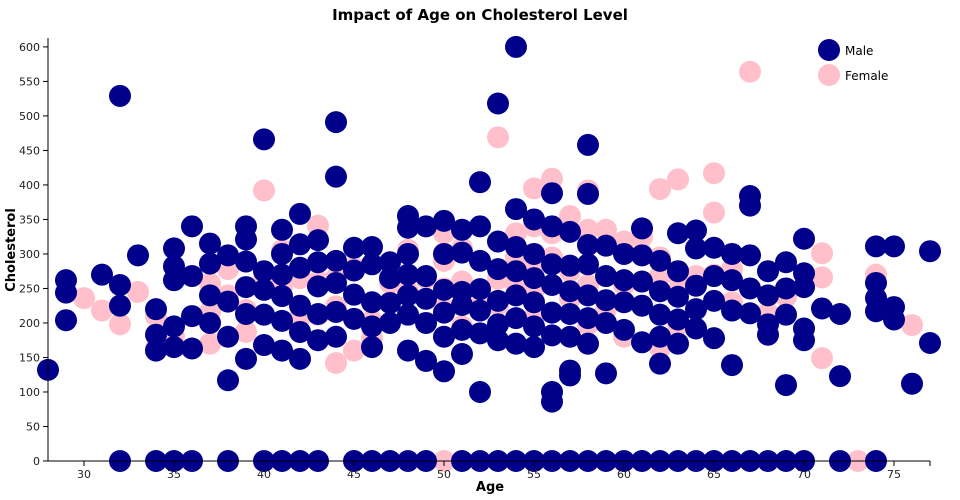  Describe the element at coordinates (29, 47) in the screenshot. I see `y-tick-label: 600` at that location.